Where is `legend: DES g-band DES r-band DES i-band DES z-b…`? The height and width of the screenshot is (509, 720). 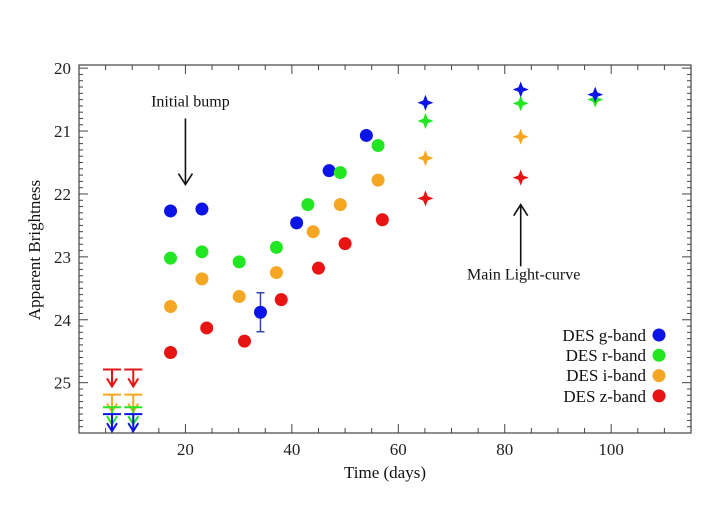 legend: DES g-band DES r-band DES i-band DES z-b… is located at coordinates (614, 366).